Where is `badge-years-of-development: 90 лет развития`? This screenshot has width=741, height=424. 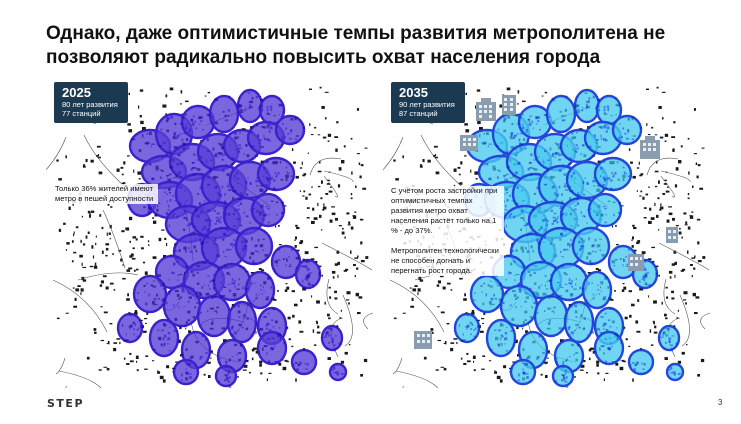
badge-years-of-development: 90 лет развития is located at coordinates (427, 104).